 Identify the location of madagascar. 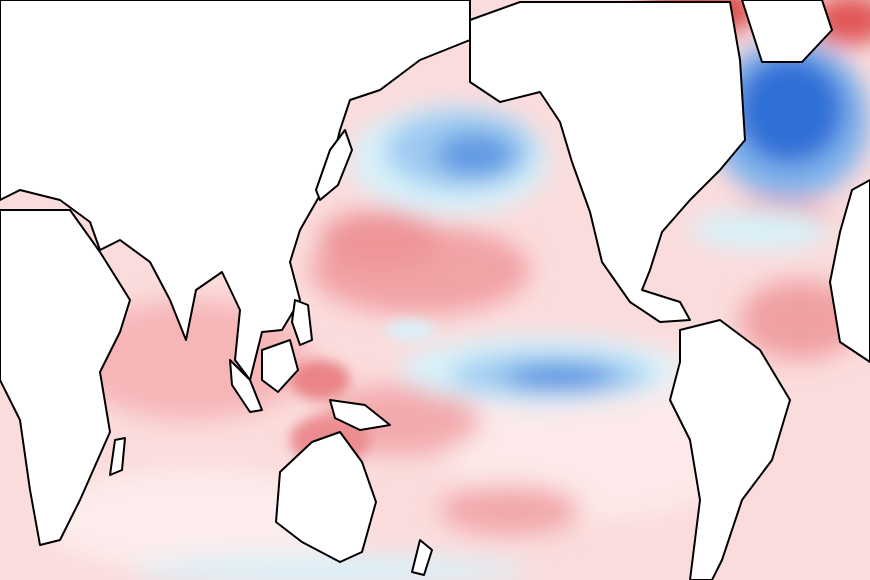
(117, 456).